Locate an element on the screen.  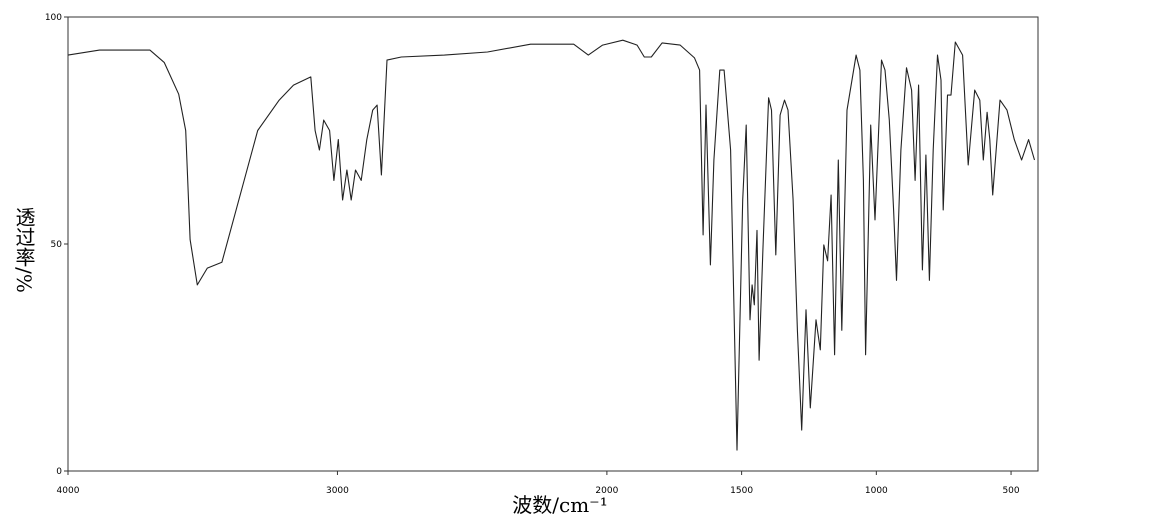
x-tick-label: 3000 is located at coordinates (337, 491).